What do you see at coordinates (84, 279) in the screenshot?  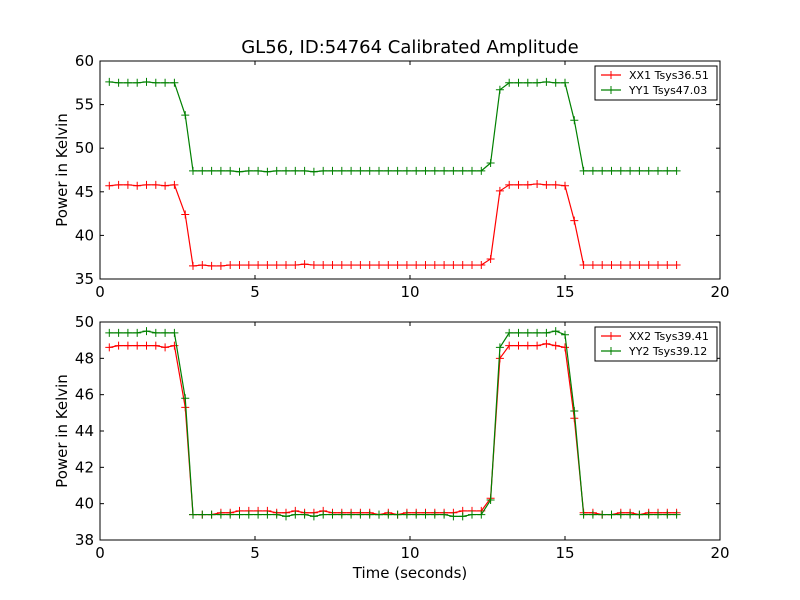 I see `y-tick-label: 35` at bounding box center [84, 279].